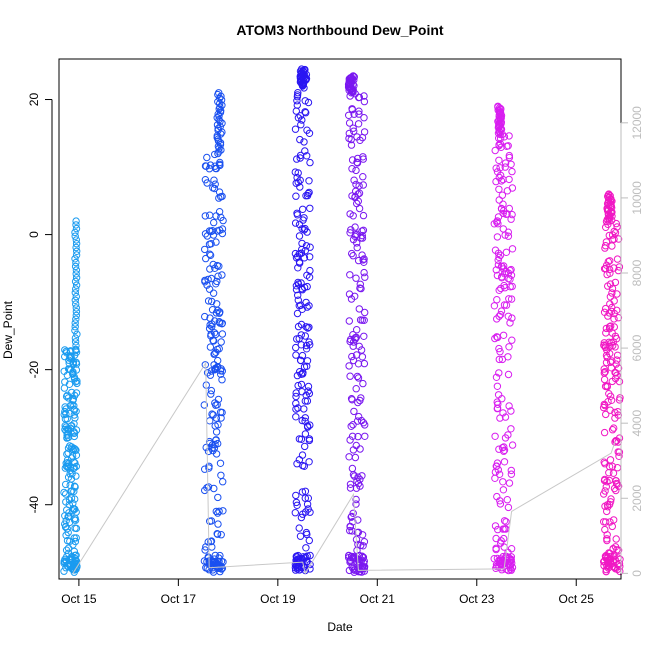  What do you see at coordinates (339, 30) in the screenshot?
I see `chart-title: ATOM3 Northbound Dew_Point` at bounding box center [339, 30].